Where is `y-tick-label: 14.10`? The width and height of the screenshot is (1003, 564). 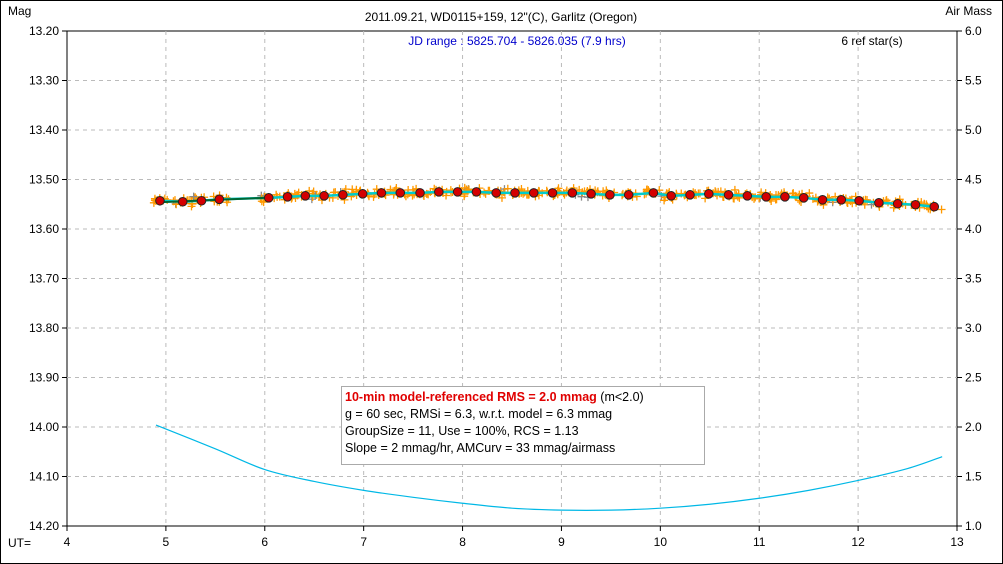 y-tick-label: 14.10 is located at coordinates (44, 477).